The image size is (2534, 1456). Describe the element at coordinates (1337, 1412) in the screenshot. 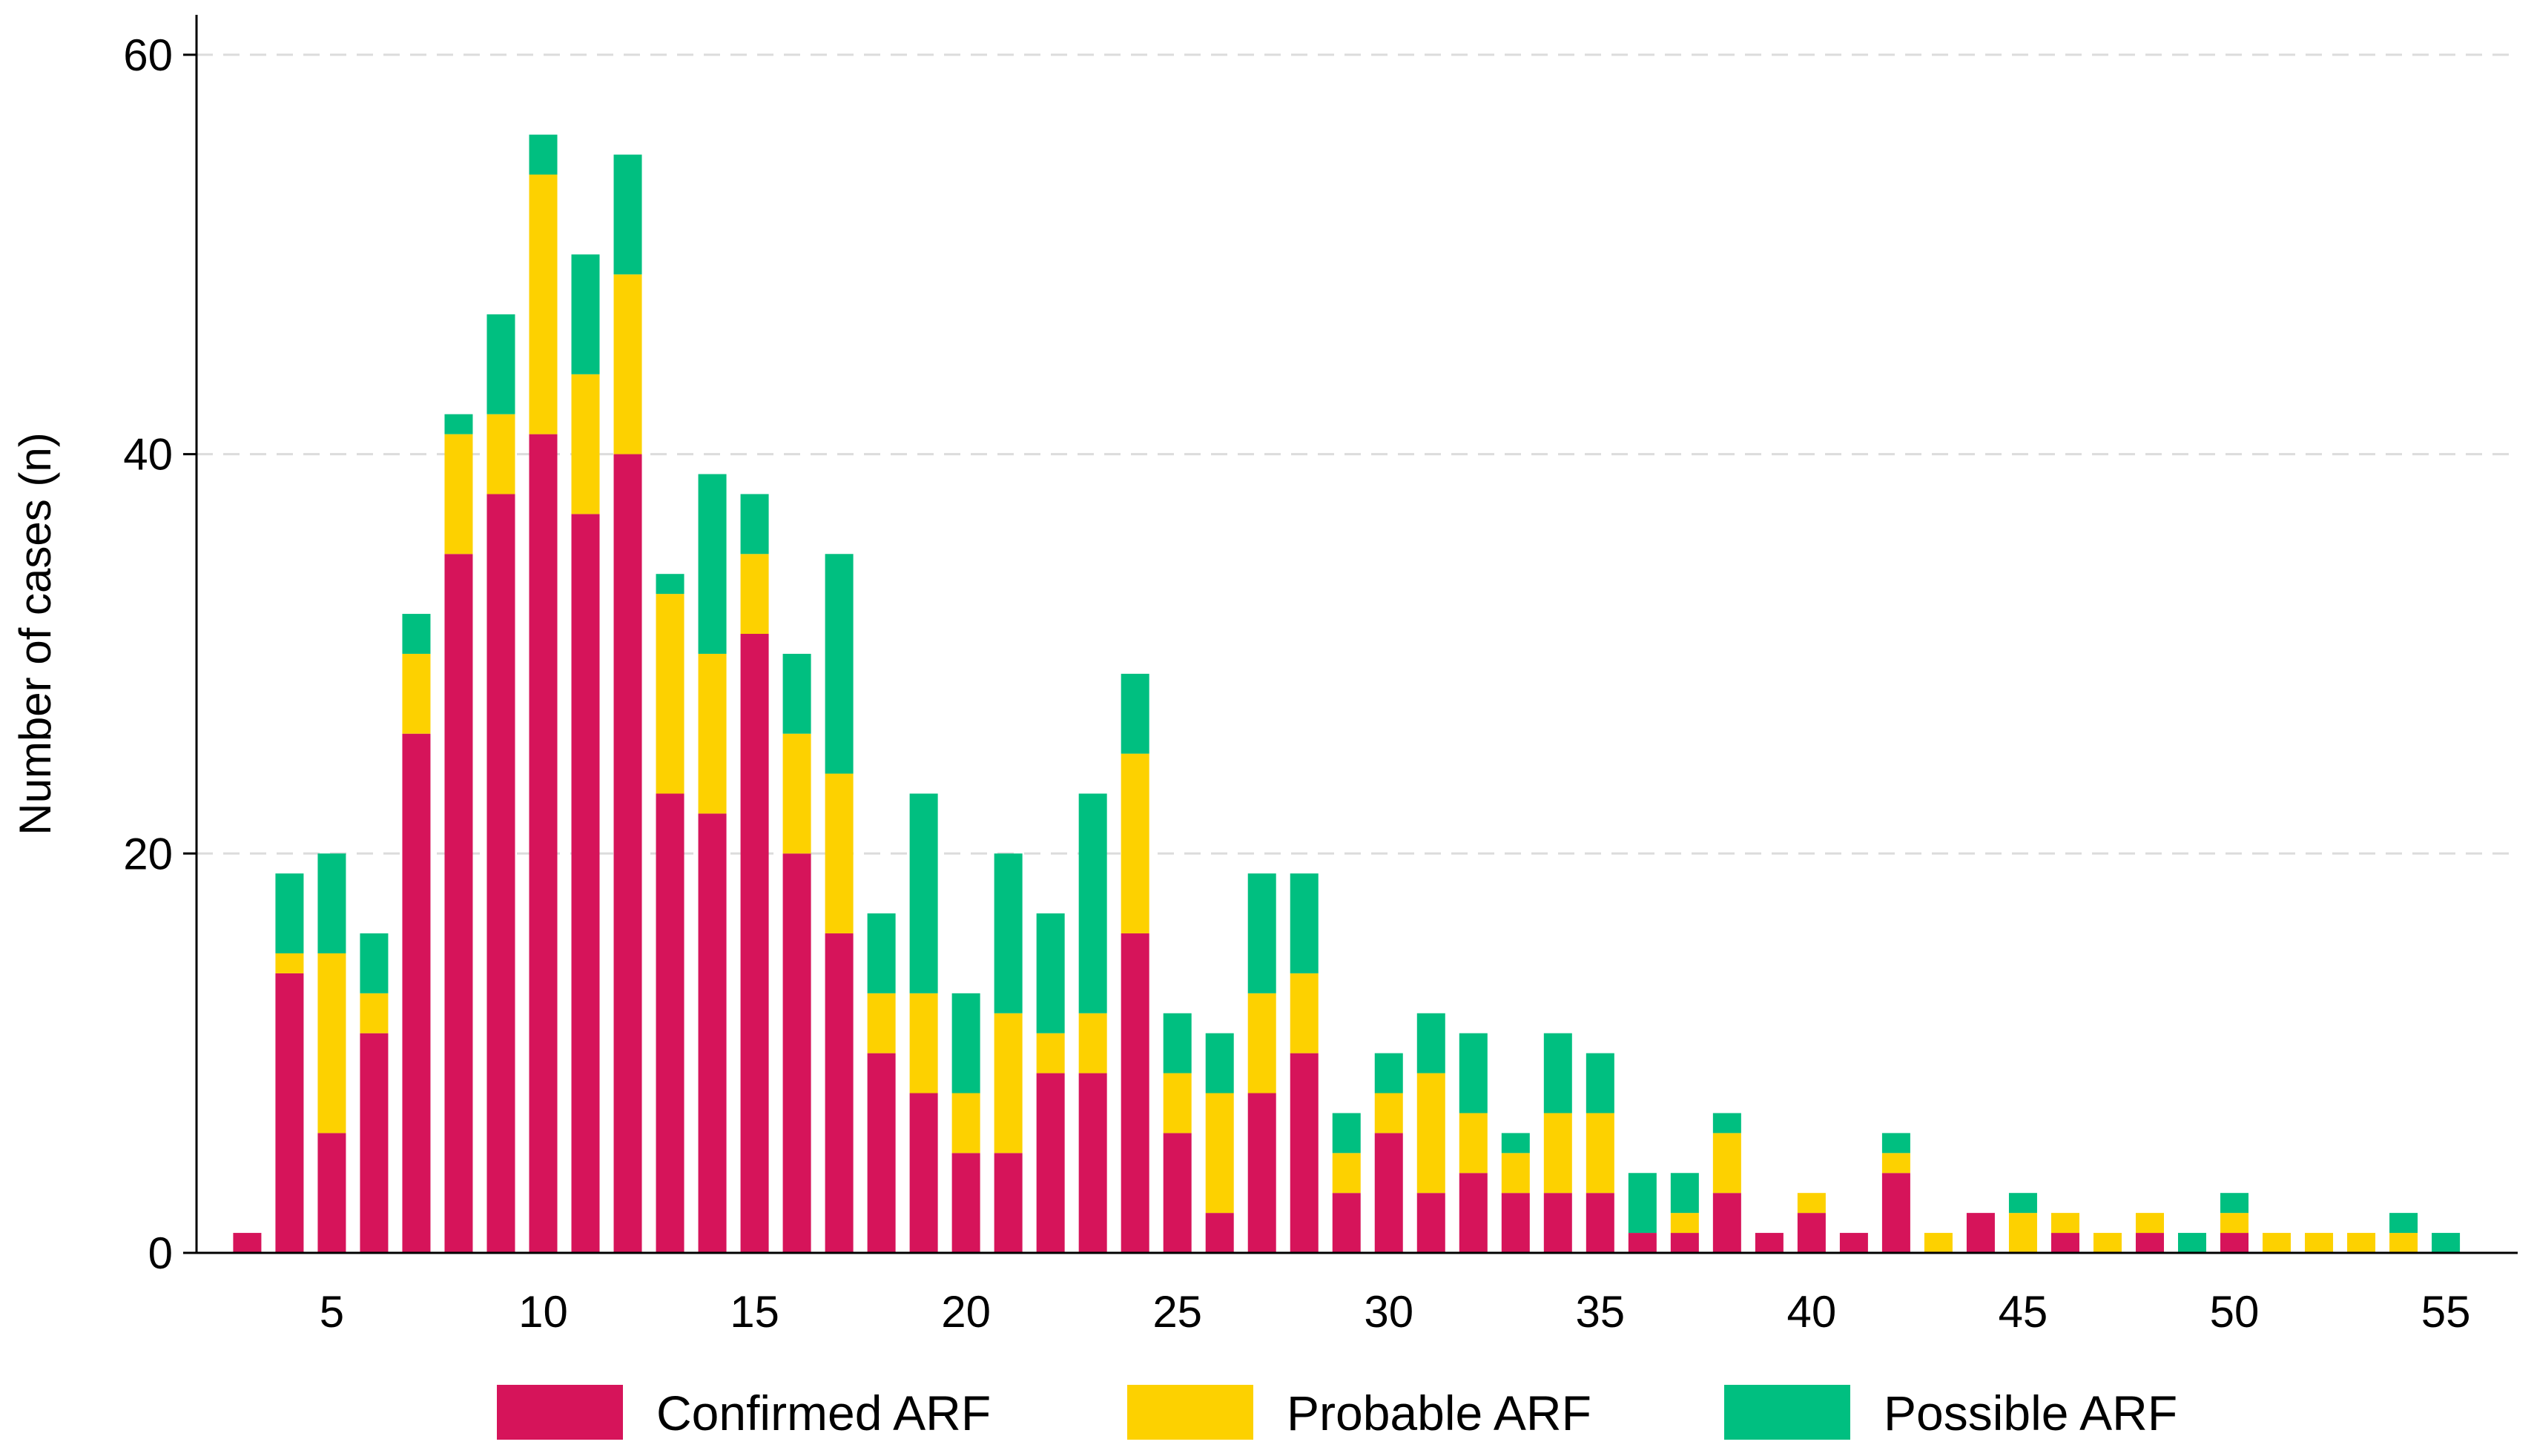

I see `legend: Confirmed ARF Probable ARF Possible ARF` at that location.